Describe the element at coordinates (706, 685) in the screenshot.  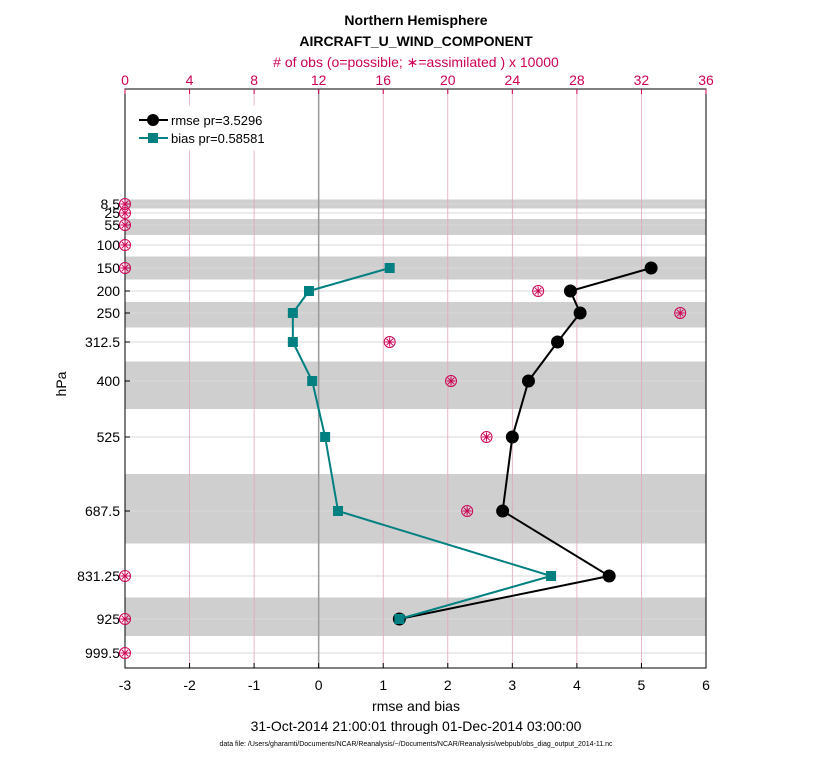
I see `x-tick-label: 6` at that location.